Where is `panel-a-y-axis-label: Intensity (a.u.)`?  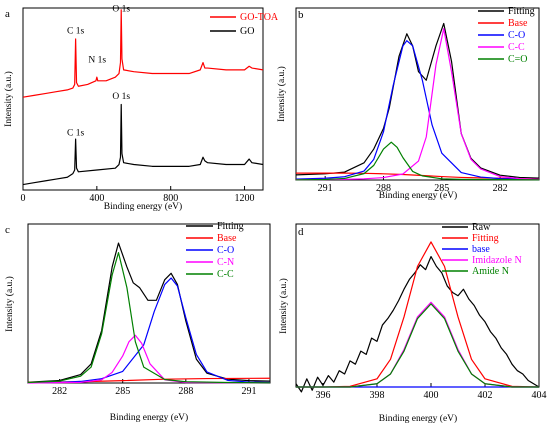 panel-a-y-axis-label: Intensity (a.u.) is located at coordinates (8, 99).